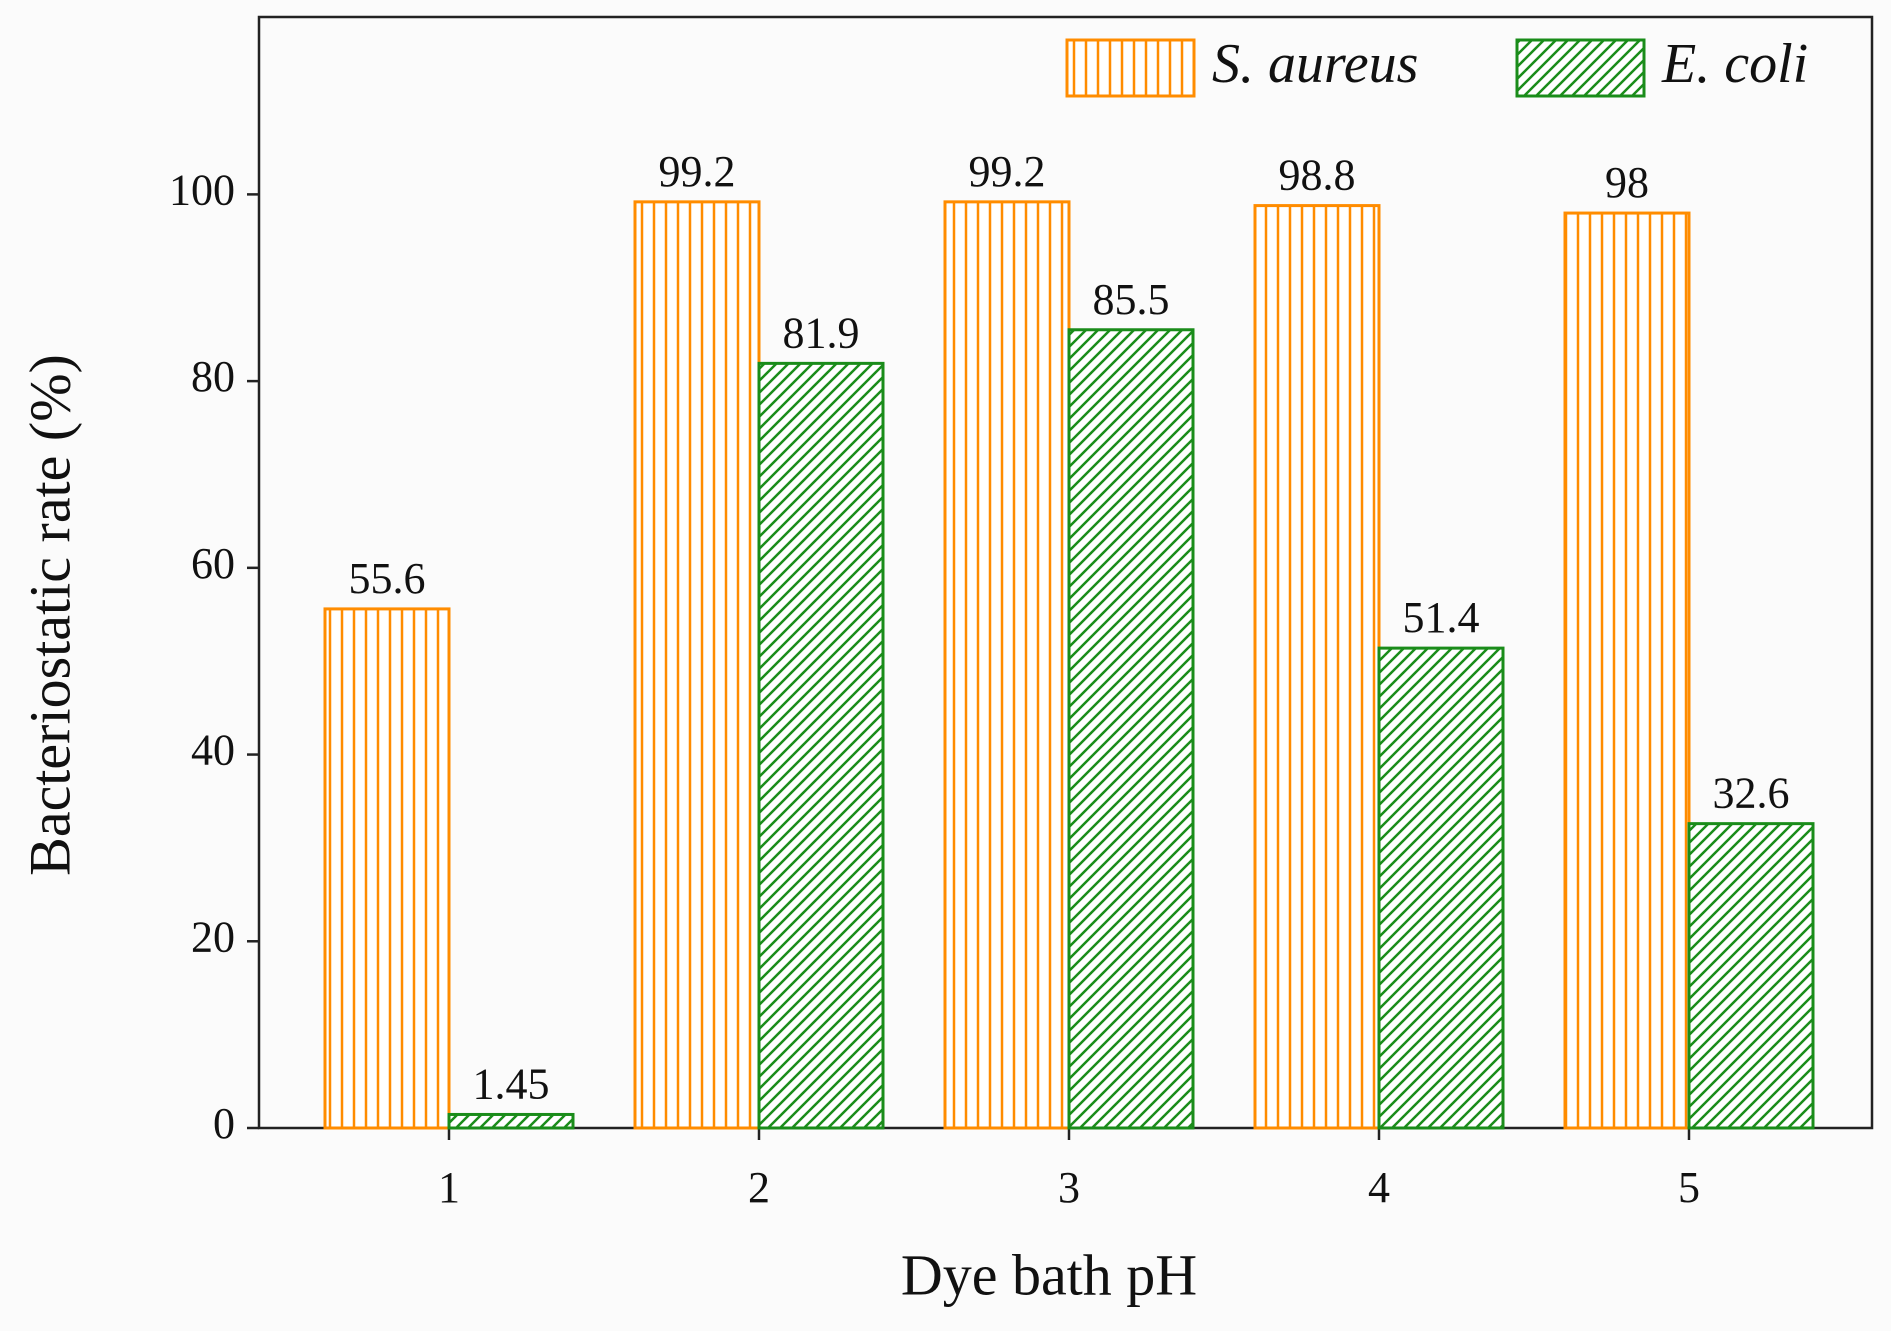  What do you see at coordinates (1627, 182) in the screenshot?
I see `value-label: 98` at bounding box center [1627, 182].